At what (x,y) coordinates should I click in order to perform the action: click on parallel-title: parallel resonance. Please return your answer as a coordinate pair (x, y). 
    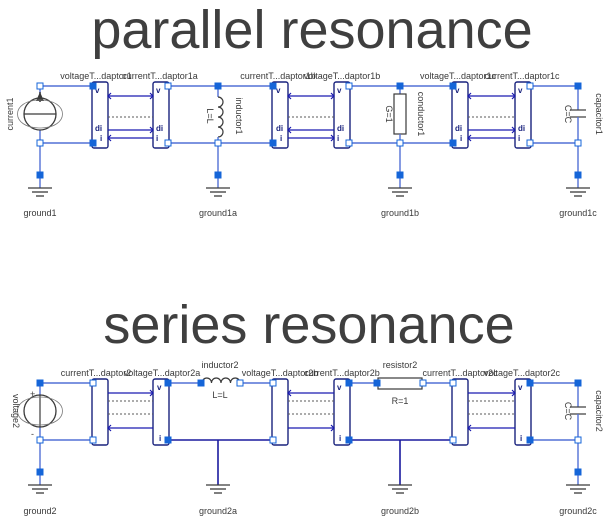
    Looking at the image, I should click on (311, 30).